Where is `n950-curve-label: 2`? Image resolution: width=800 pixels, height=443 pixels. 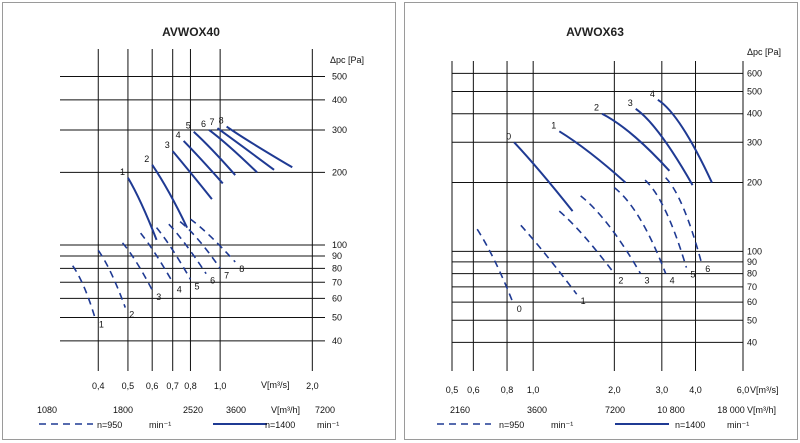 n950-curve-label: 2 is located at coordinates (131, 315).